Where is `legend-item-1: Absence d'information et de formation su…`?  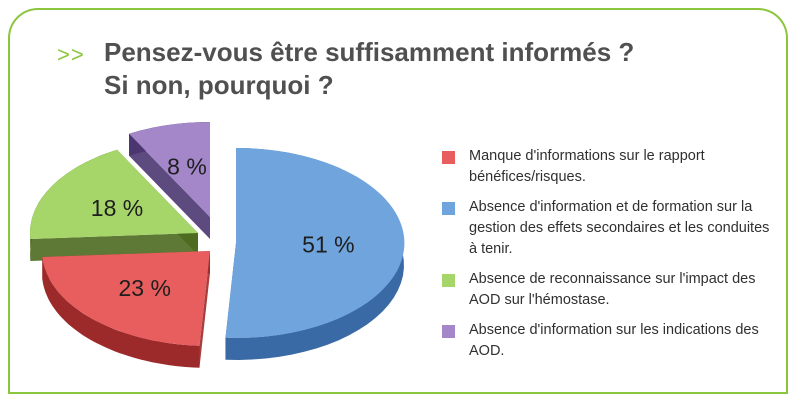 legend-item-1: Absence d'information et de formation su… is located at coordinates (607, 228).